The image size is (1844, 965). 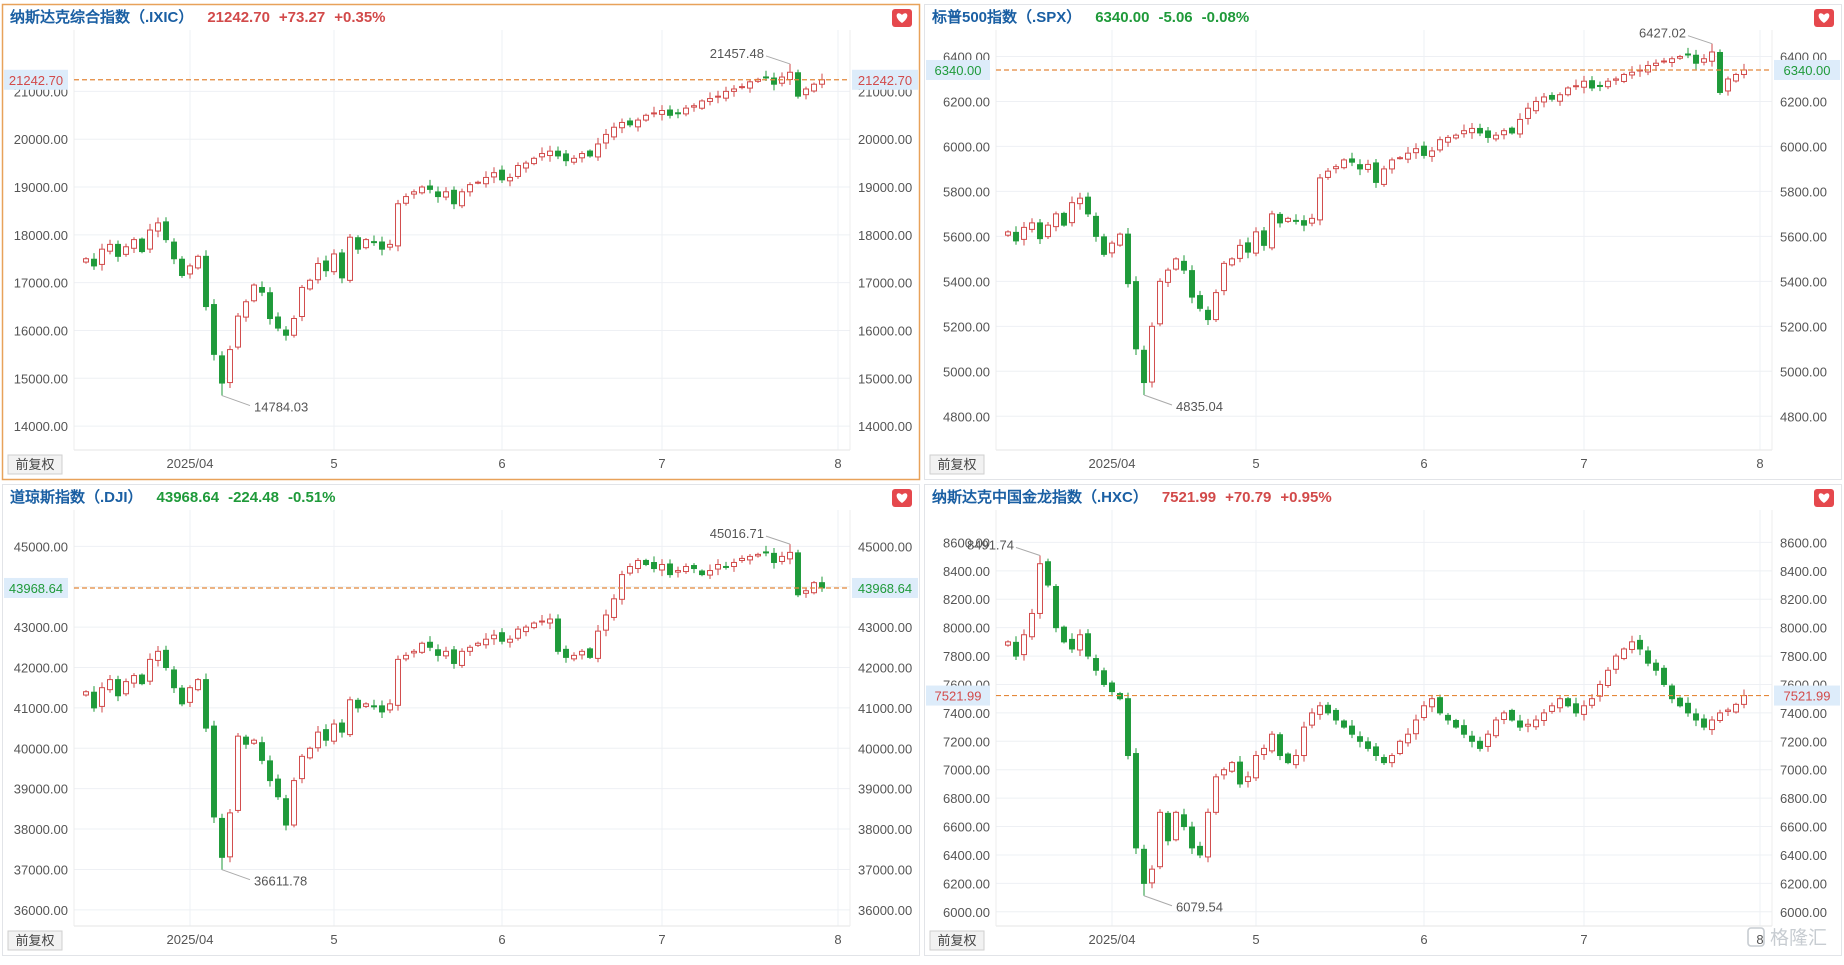 I want to click on x-tick-label: 6, so click(x=501, y=463).